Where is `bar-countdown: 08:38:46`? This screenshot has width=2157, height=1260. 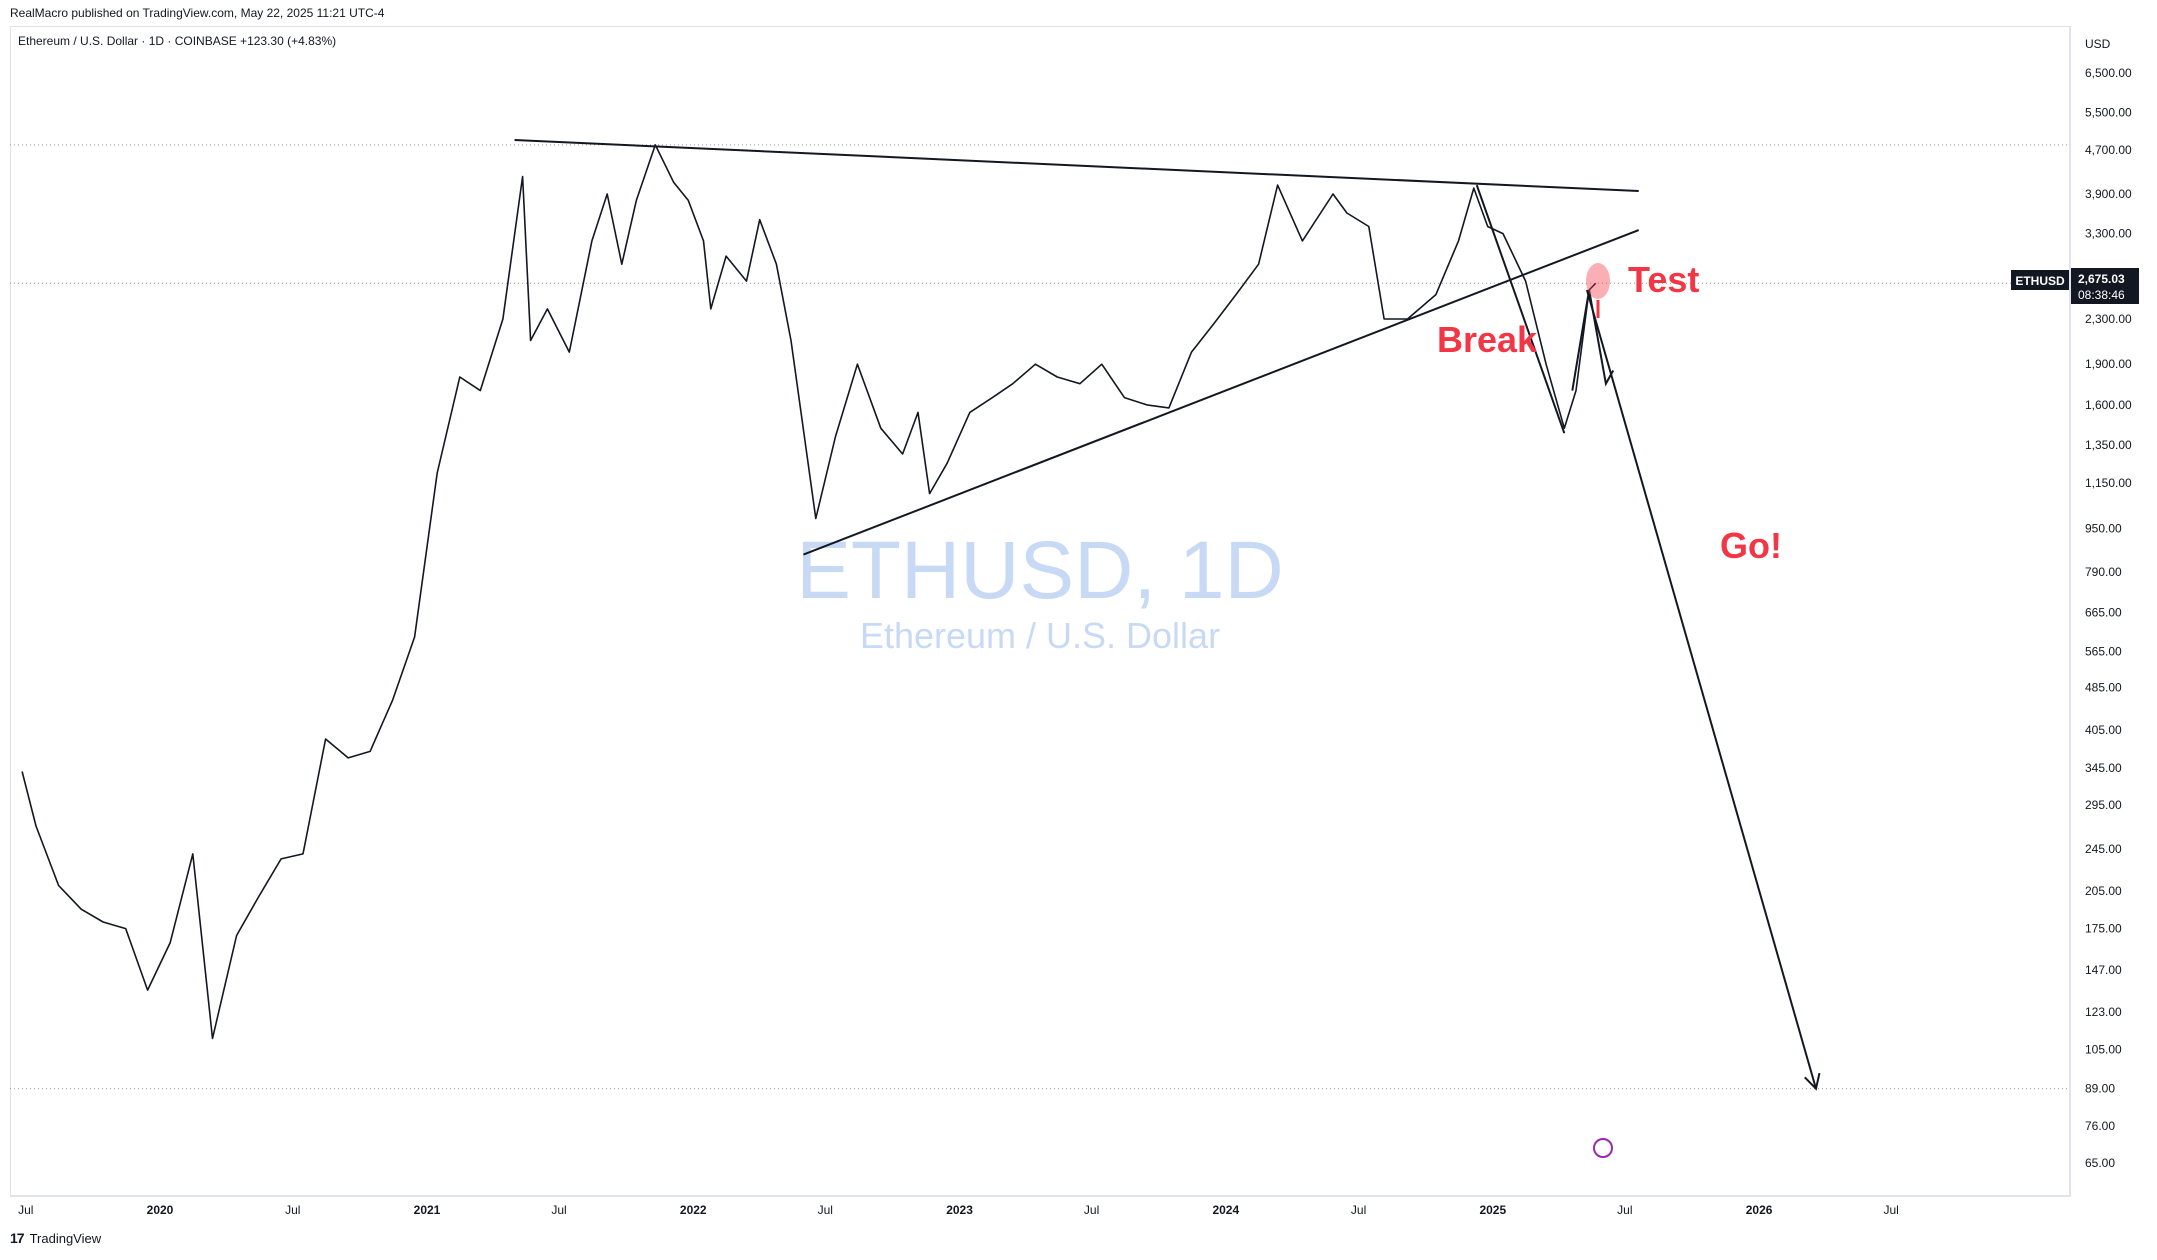
bar-countdown: 08:38:46 is located at coordinates (2101, 295).